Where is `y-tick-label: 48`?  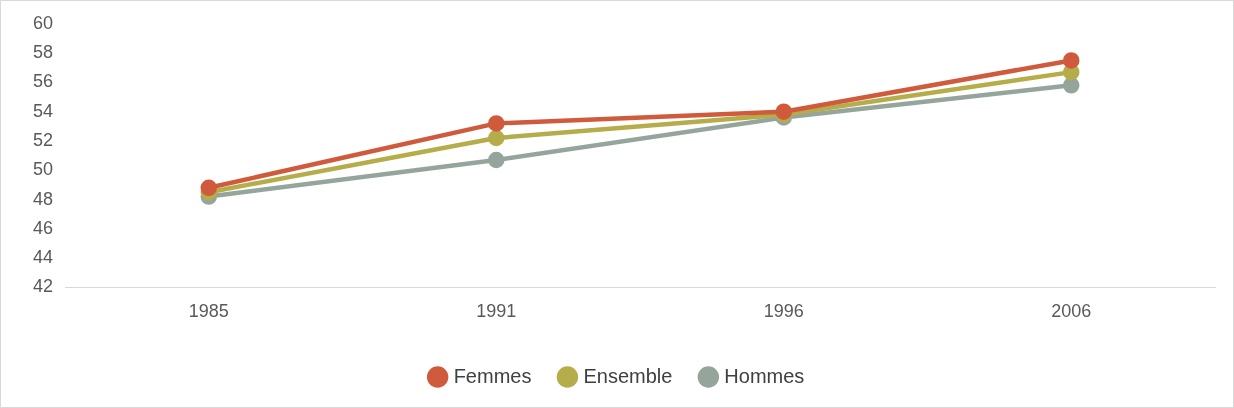
y-tick-label: 48 is located at coordinates (43, 198).